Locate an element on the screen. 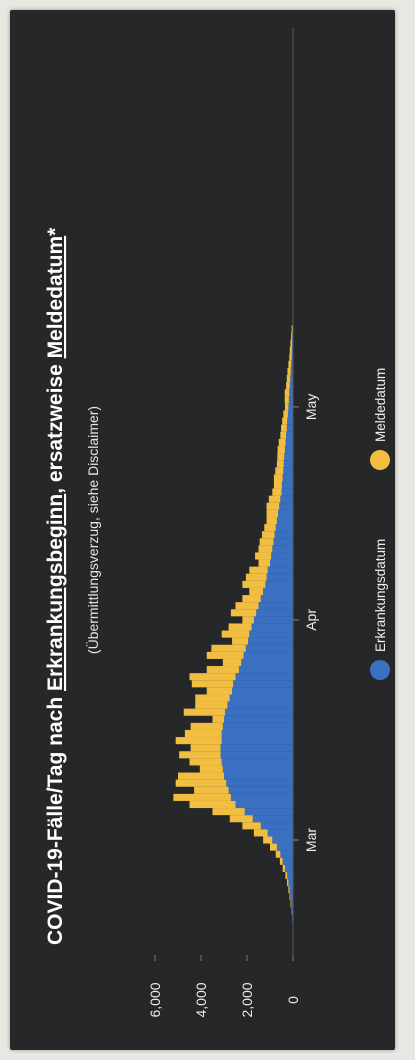  x-axis: Mar Apr May is located at coordinates (306, 623).